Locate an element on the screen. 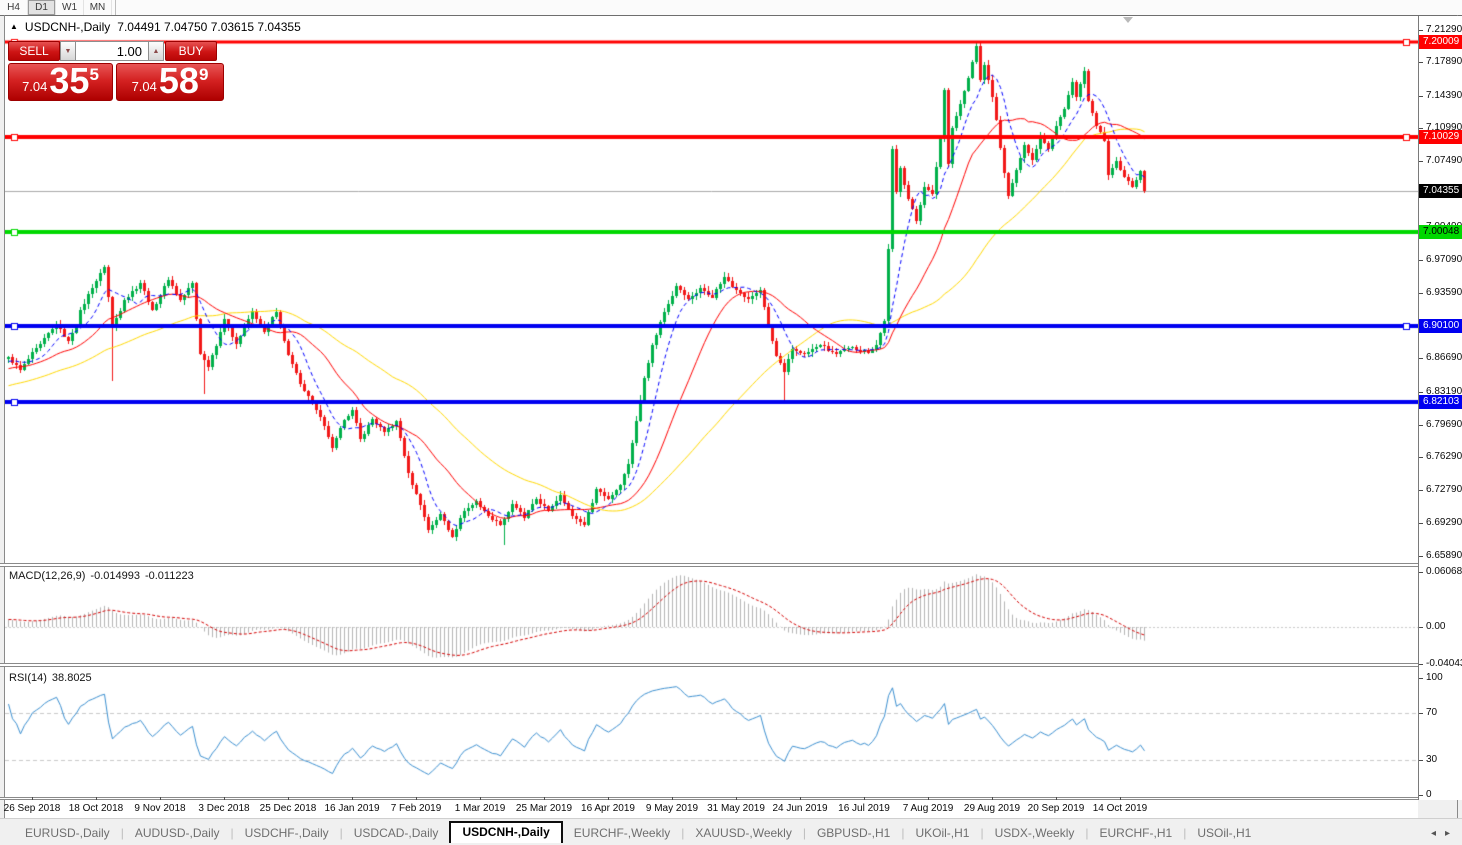 The width and height of the screenshot is (1462, 845). date-tick-label: 3 Dec 2018 is located at coordinates (224, 808).